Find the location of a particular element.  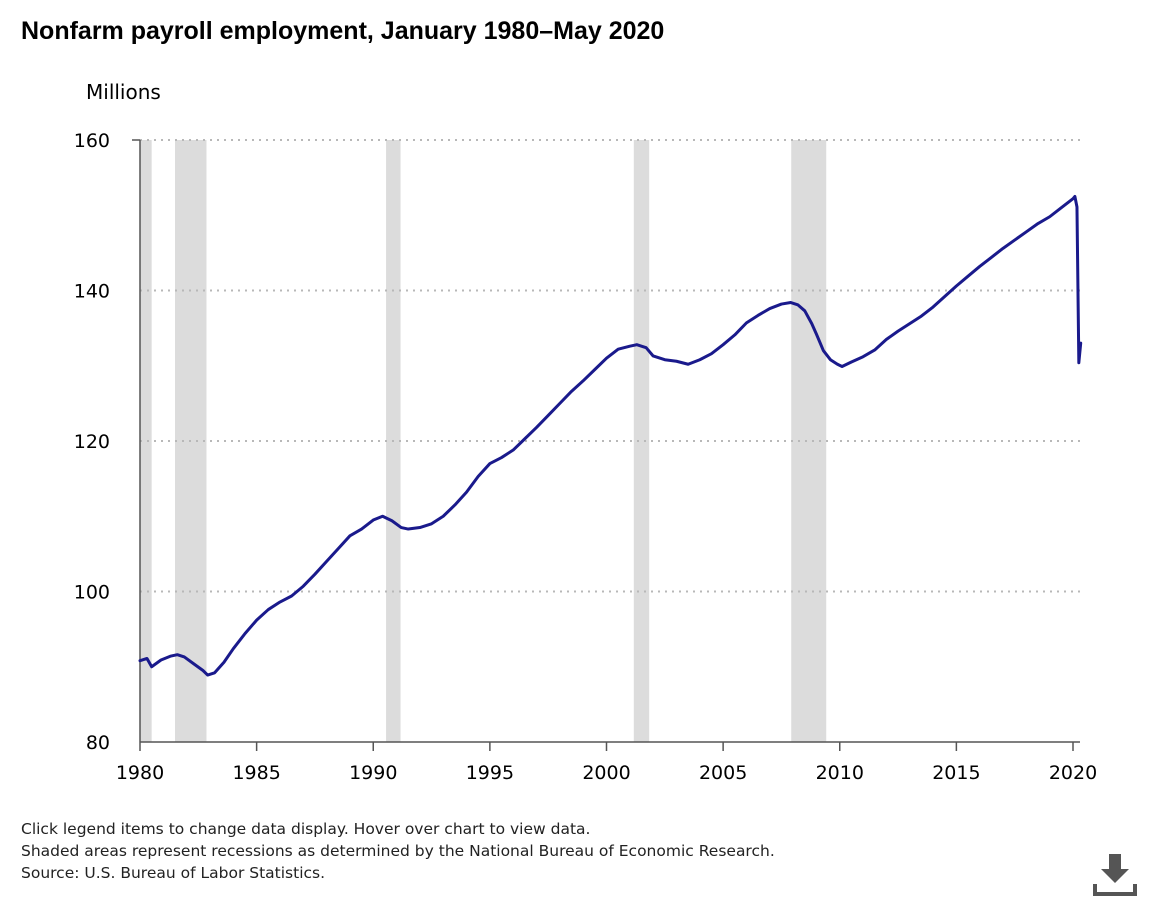

note-source: Source: U.S. Bureau of Labor Statistics. is located at coordinates (173, 873).